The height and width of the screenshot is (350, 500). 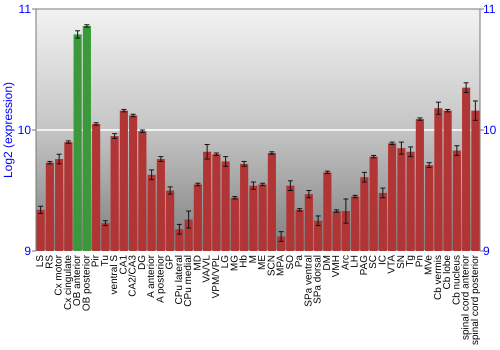 I want to click on x-tick-label: spinal cord anterior, so click(x=466, y=297).